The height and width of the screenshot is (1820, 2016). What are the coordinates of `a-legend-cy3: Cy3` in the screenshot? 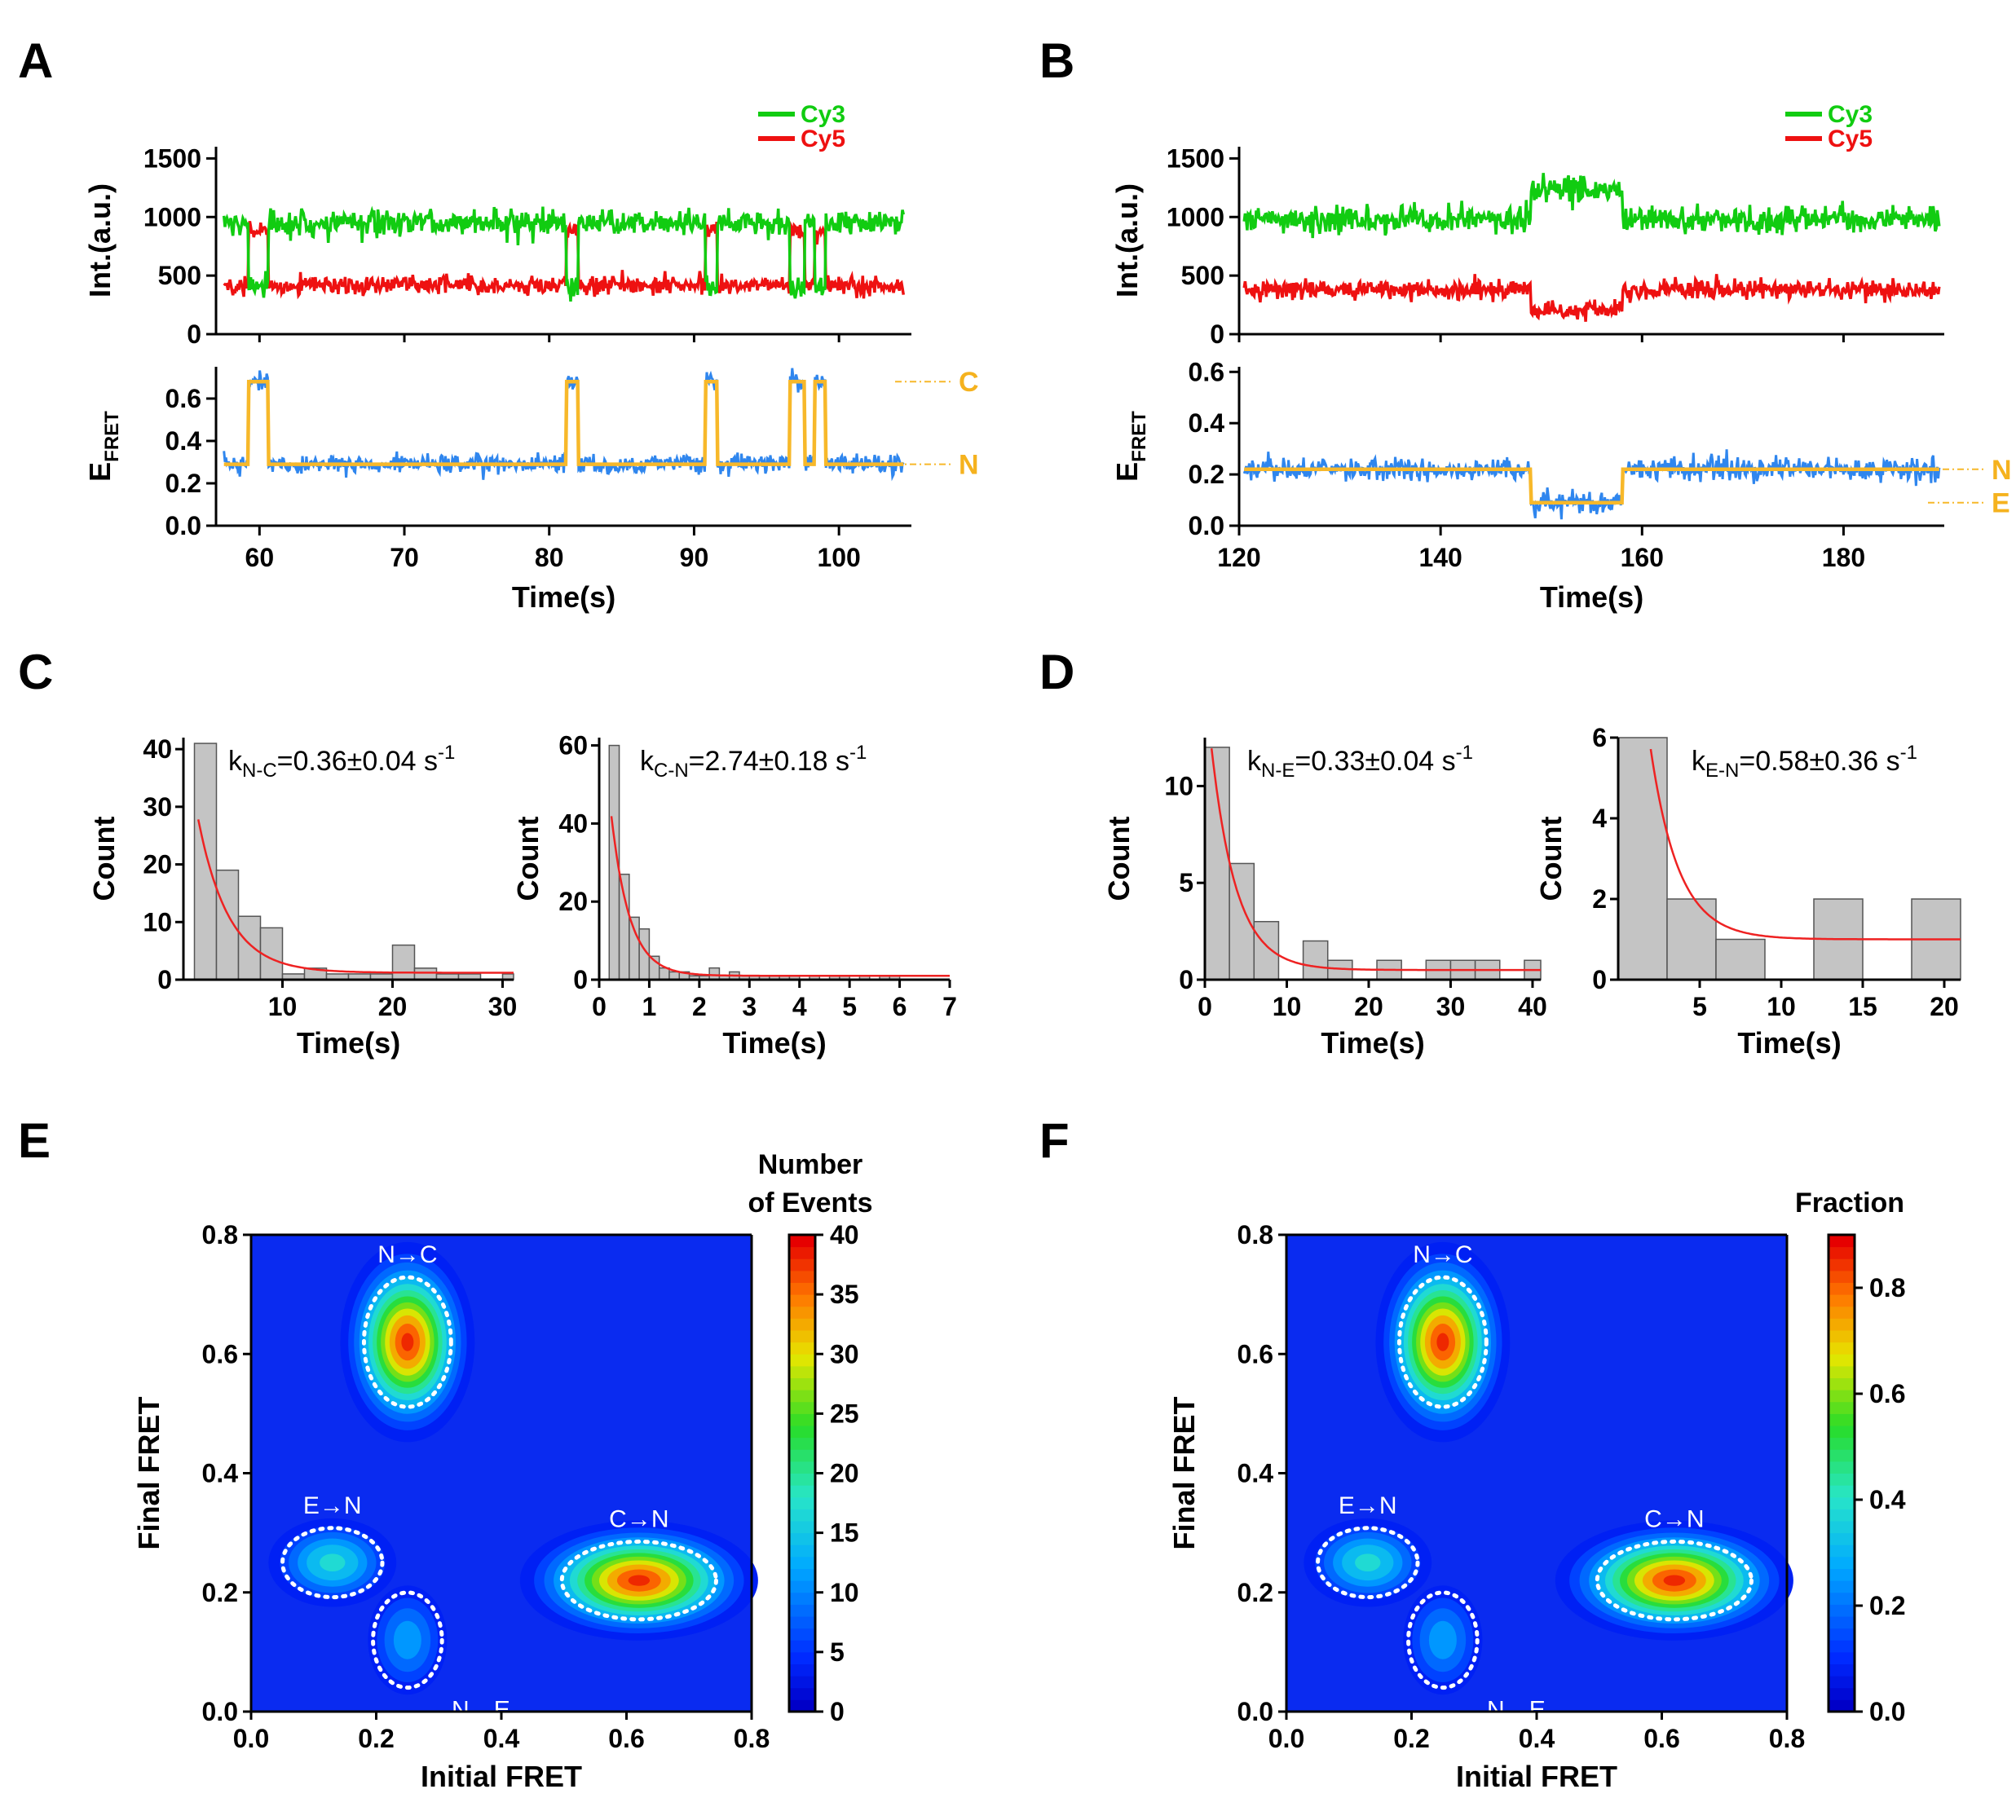 It's located at (823, 114).